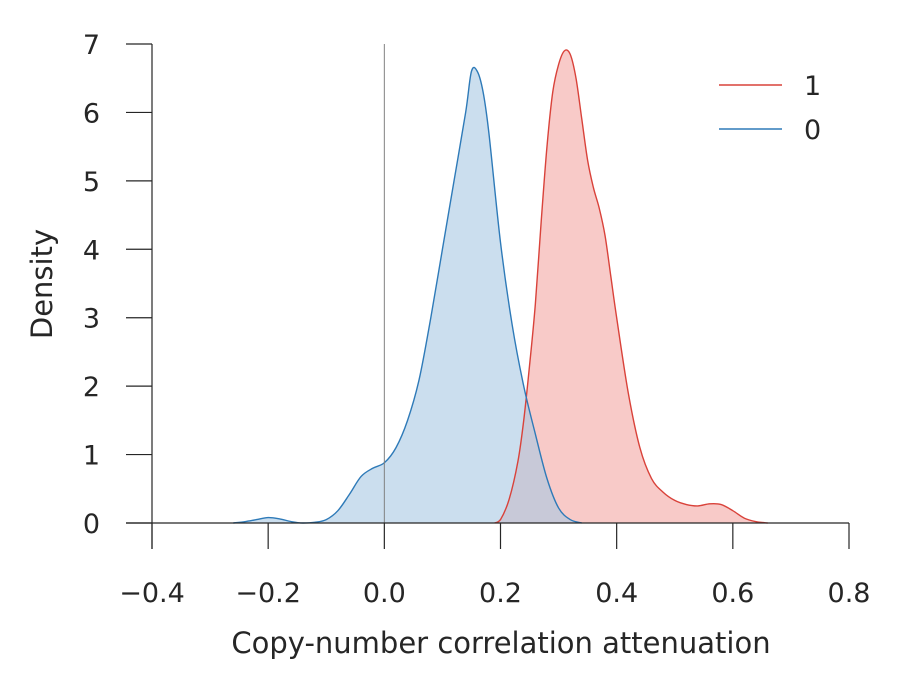  I want to click on x-axis-ticks: −0.4 −0.2 0.0 0.2 0.4 0.6 0.8, so click(494, 566).